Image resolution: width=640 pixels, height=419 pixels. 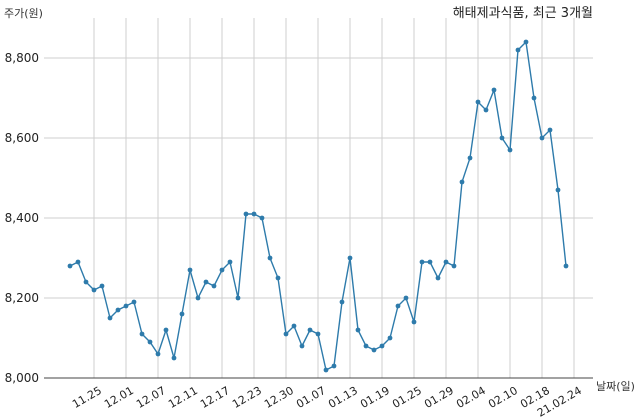 I want to click on x-tick-label: 12.23, so click(x=247, y=397).